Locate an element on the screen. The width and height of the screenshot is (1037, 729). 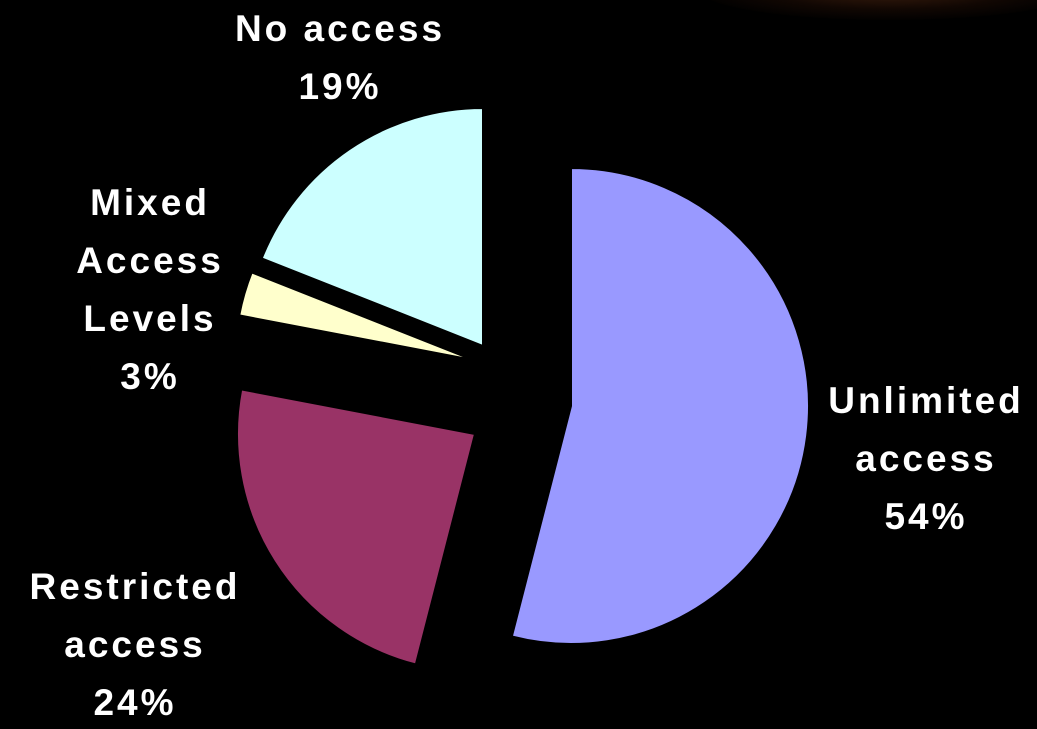
label-no-access: No access 19% is located at coordinates (340, 58).